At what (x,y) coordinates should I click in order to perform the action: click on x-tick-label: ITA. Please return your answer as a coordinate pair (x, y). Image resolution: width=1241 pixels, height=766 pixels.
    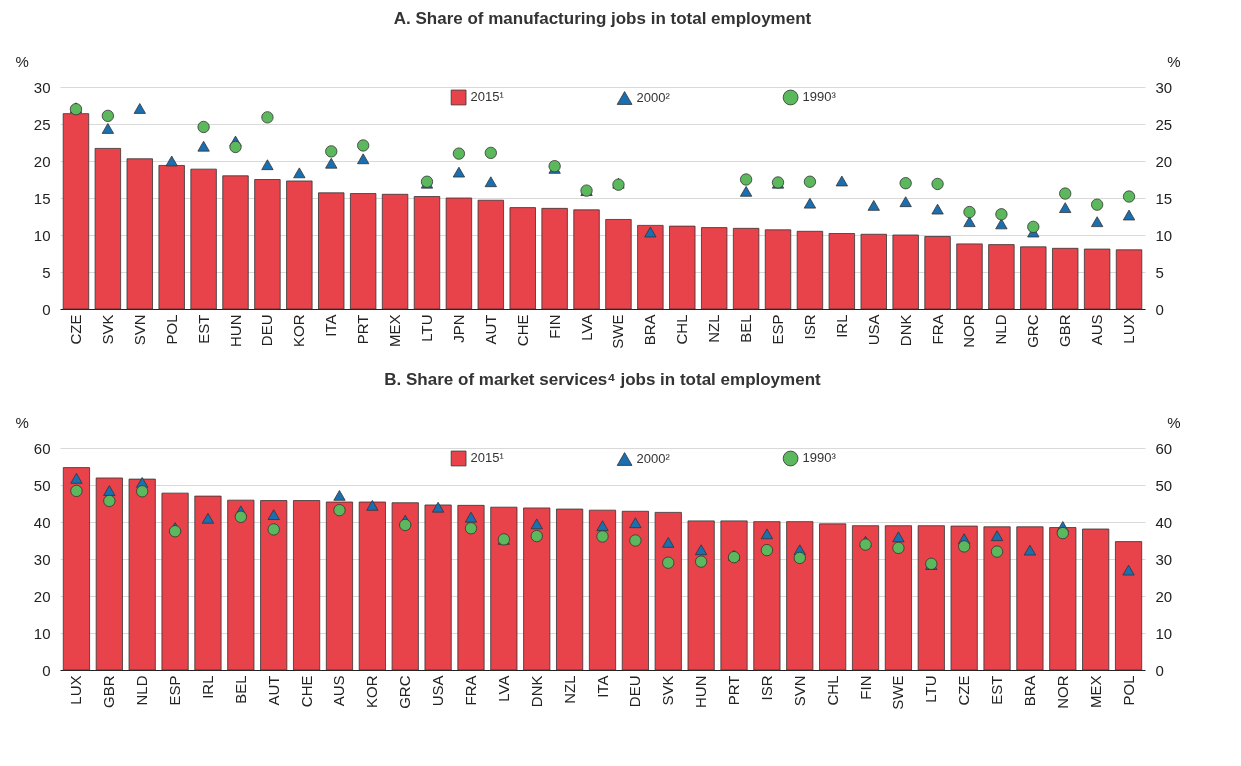
    Looking at the image, I should click on (602, 686).